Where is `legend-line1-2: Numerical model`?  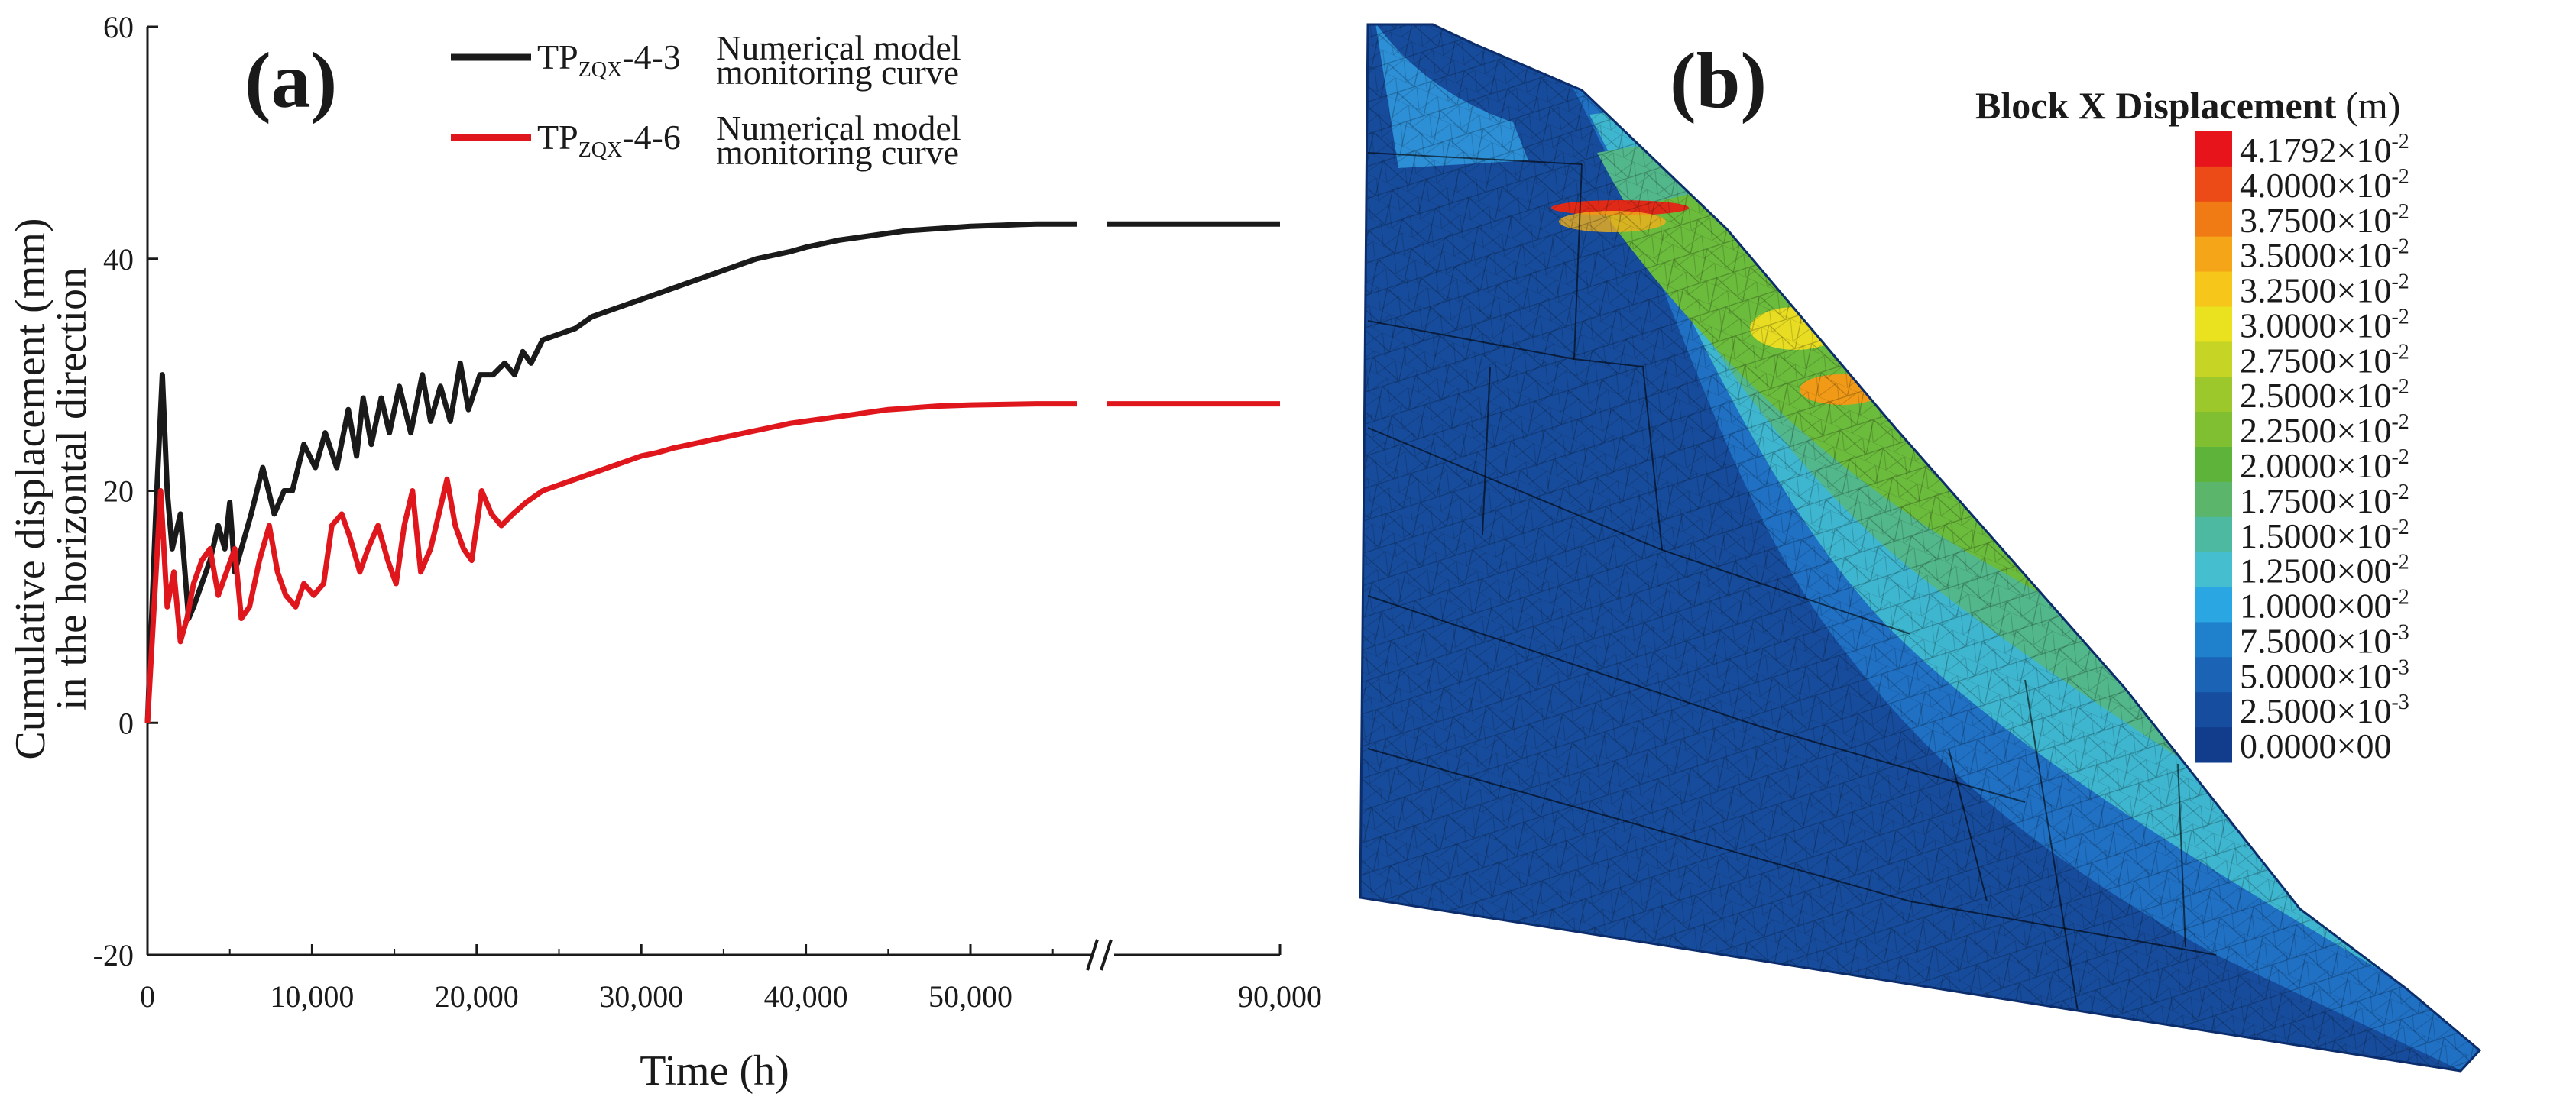 legend-line1-2: Numerical model is located at coordinates (839, 127).